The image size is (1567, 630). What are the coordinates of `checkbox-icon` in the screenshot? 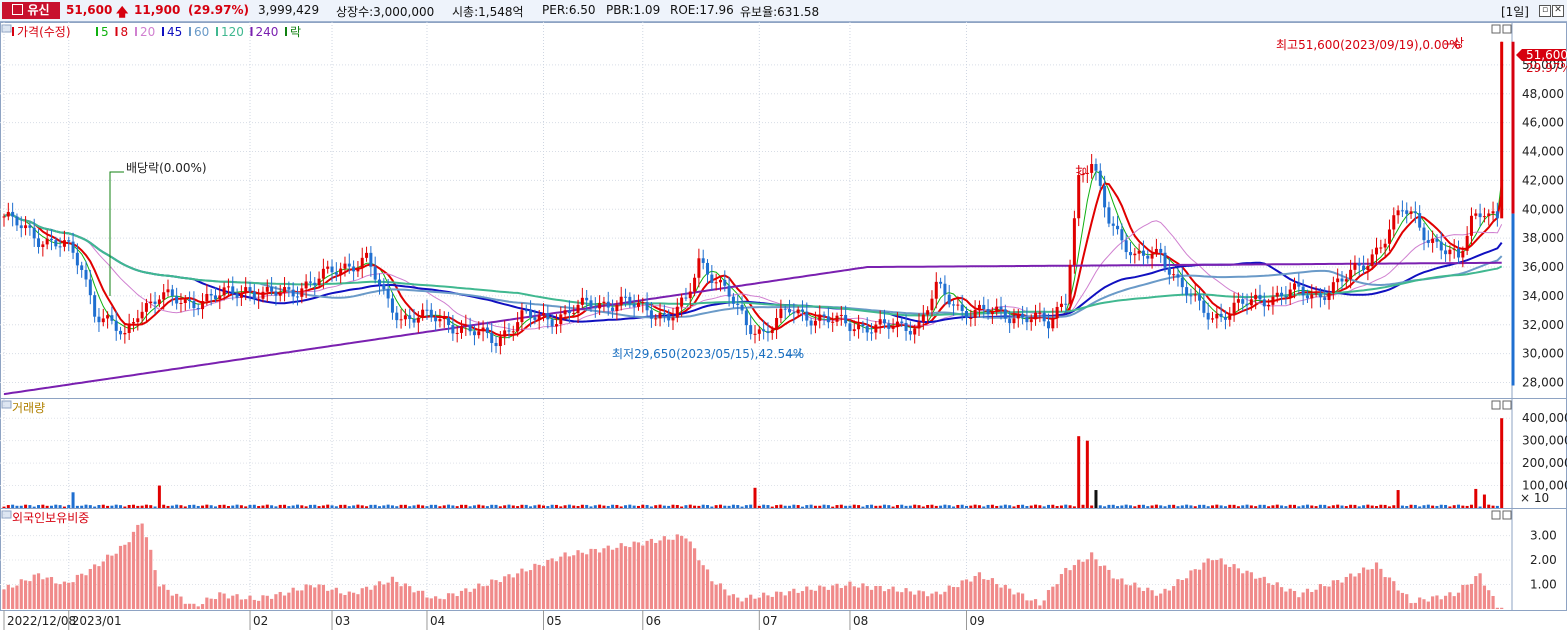 It's located at (18, 9).